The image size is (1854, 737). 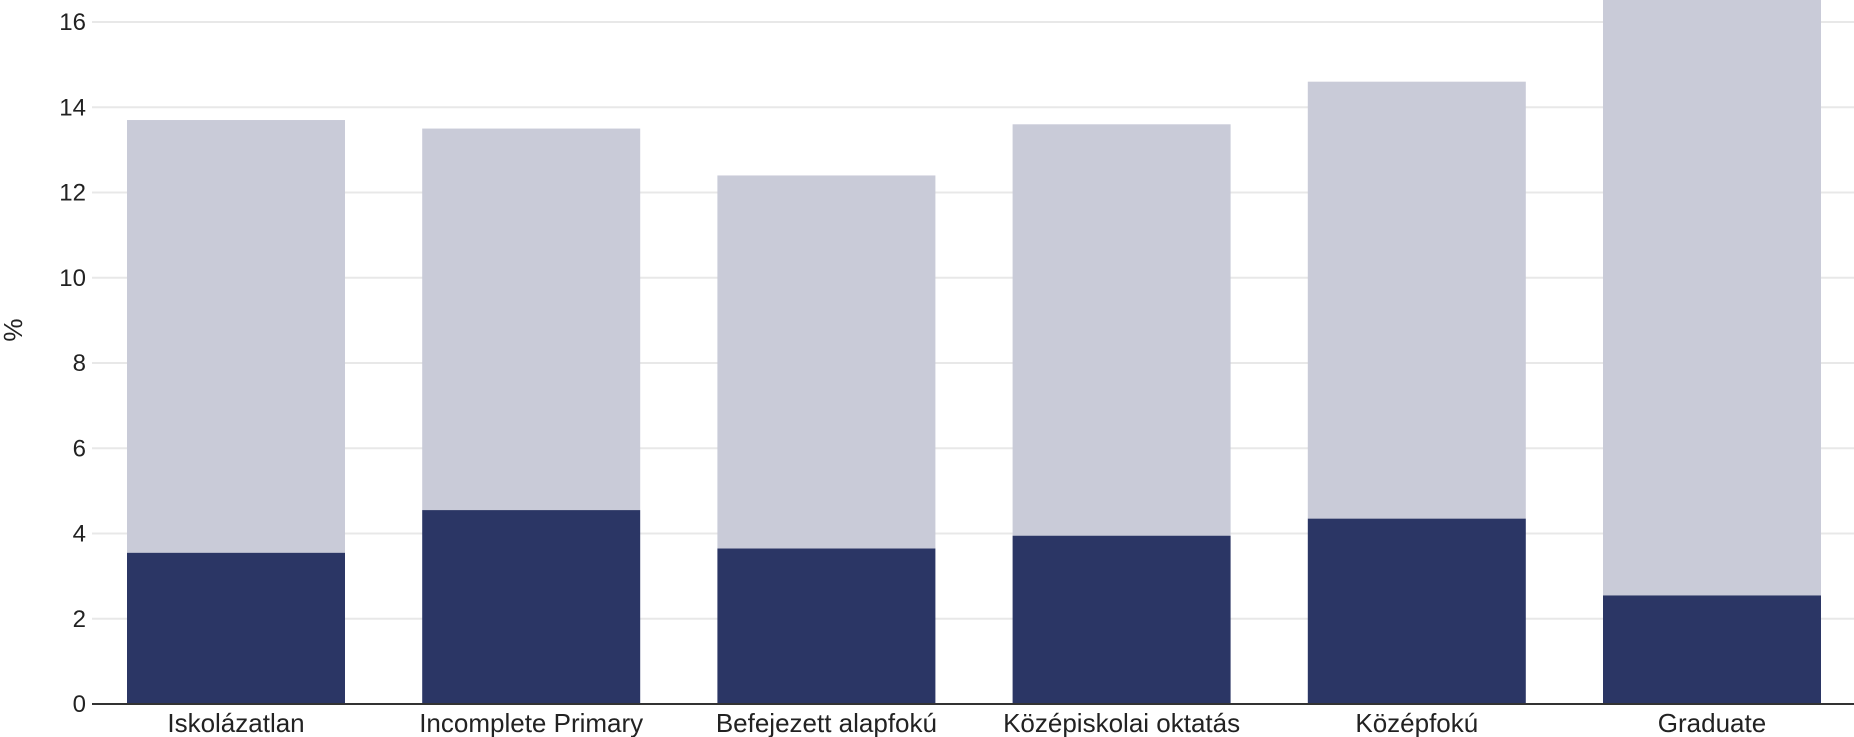 What do you see at coordinates (72, 107) in the screenshot?
I see `y-tick-label: 14` at bounding box center [72, 107].